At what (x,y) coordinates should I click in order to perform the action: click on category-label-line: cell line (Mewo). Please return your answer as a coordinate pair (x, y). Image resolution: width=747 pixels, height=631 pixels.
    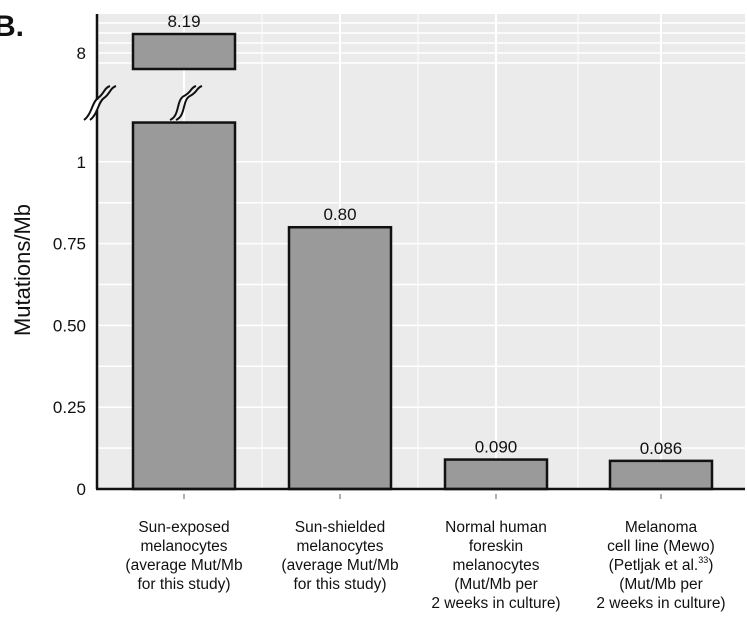
    Looking at the image, I should click on (661, 546).